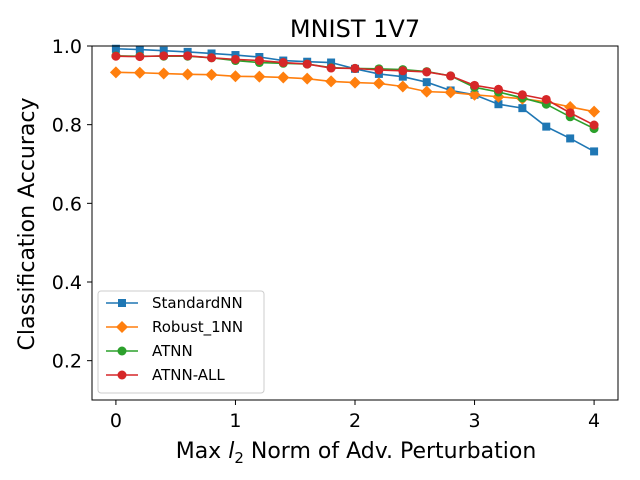  Describe the element at coordinates (149, 351) in the screenshot. I see `legend-item: ATNN` at that location.